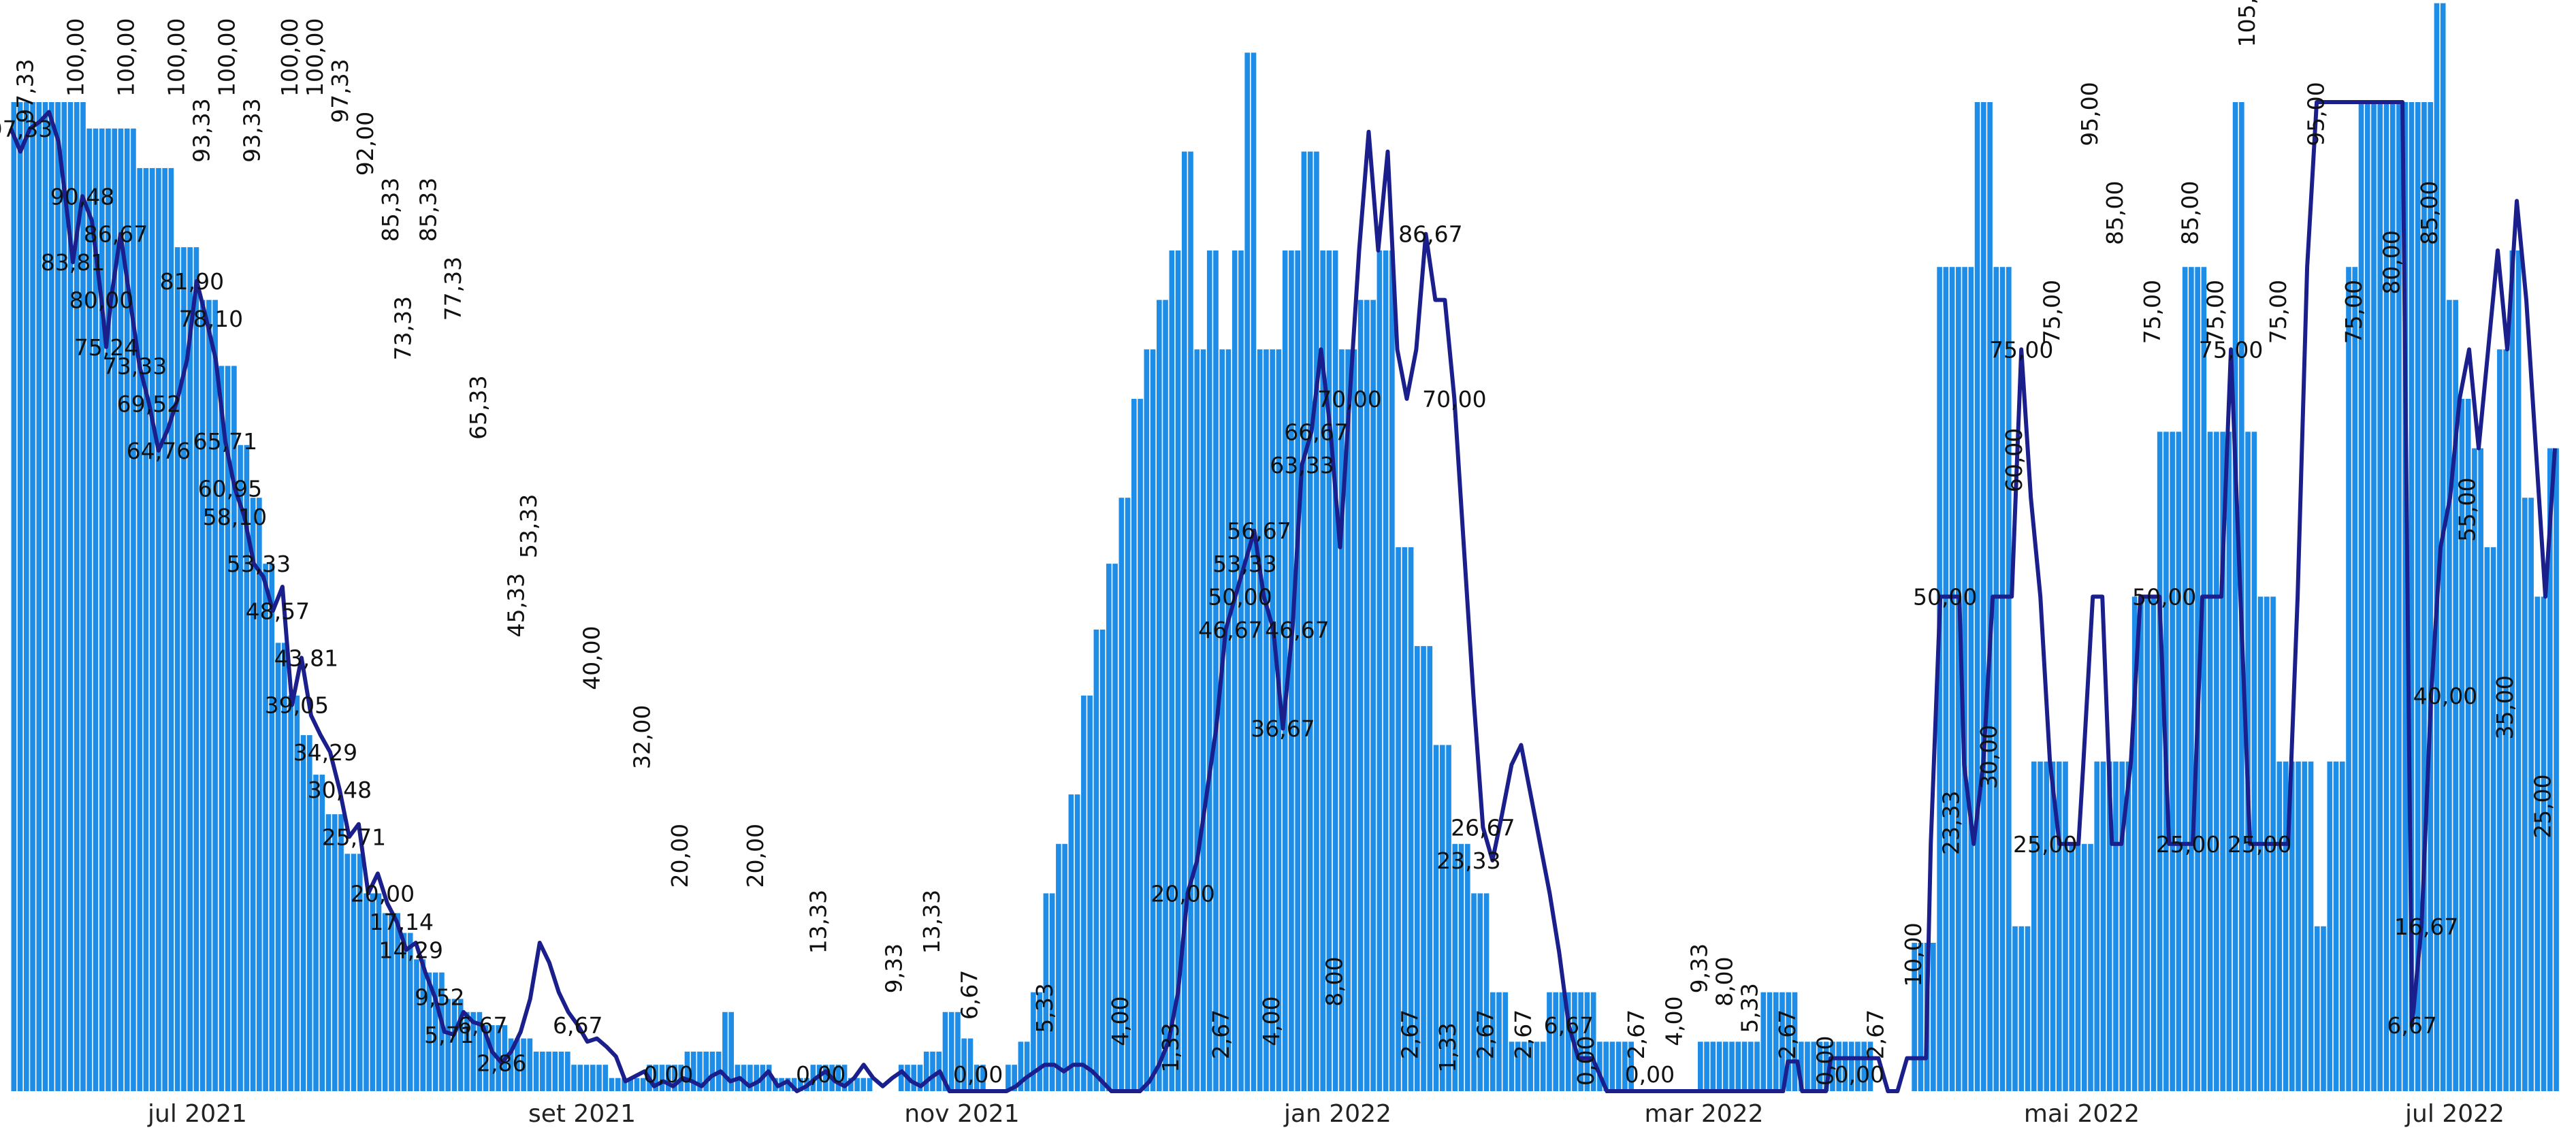  What do you see at coordinates (578, 1025) in the screenshot?
I see `line-value-label: 6,67` at bounding box center [578, 1025].